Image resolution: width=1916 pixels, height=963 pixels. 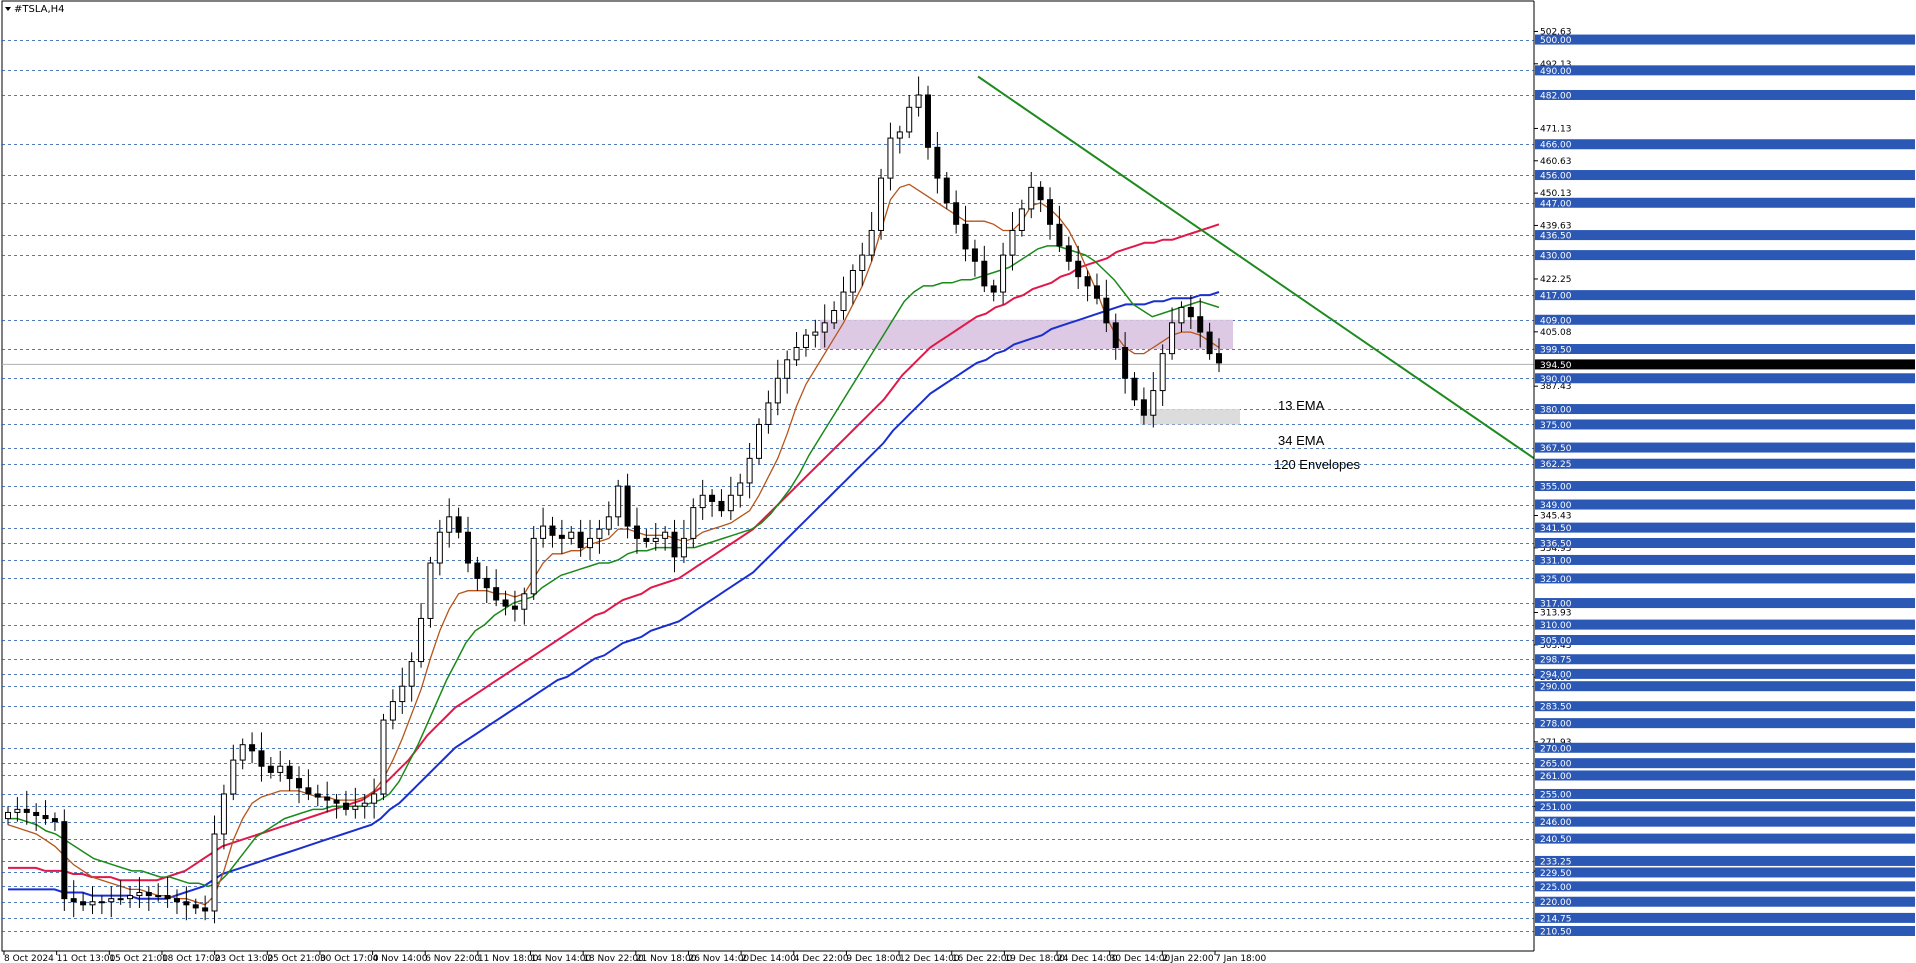 What do you see at coordinates (1030, 372) in the screenshot?
I see `zones` at bounding box center [1030, 372].